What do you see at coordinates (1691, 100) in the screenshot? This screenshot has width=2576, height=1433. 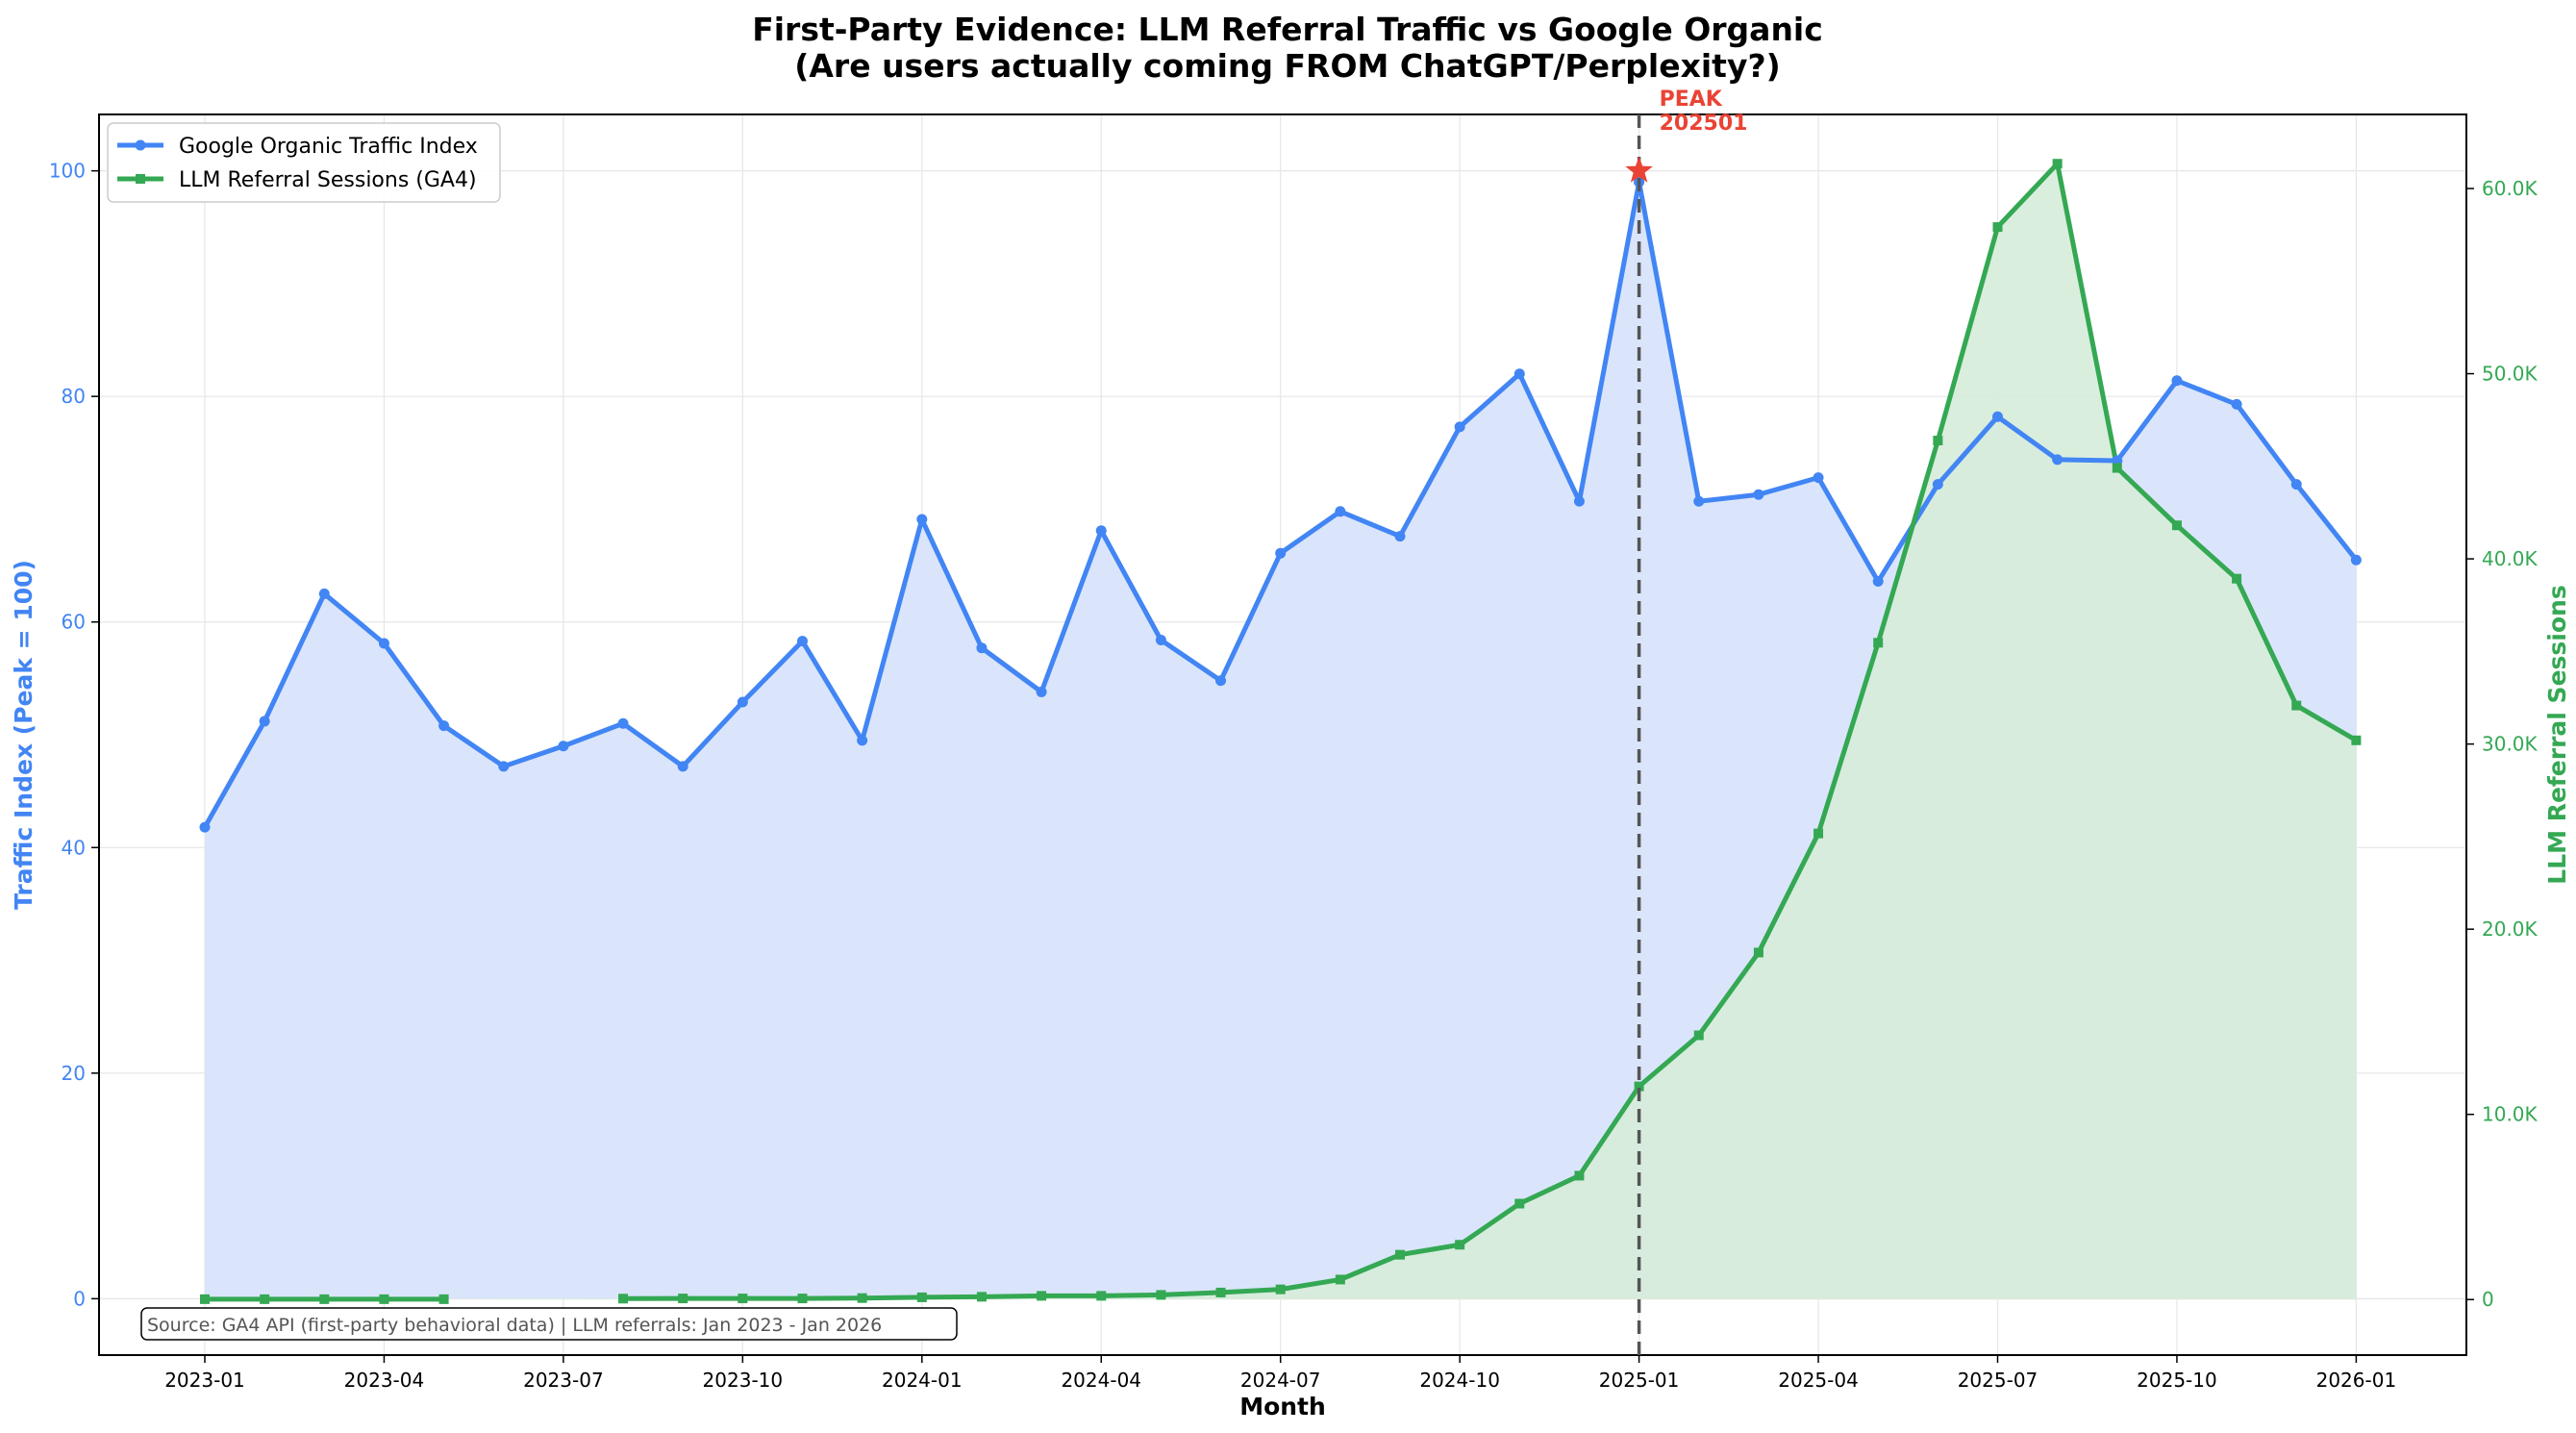 I see `peak-label: PEAK` at bounding box center [1691, 100].